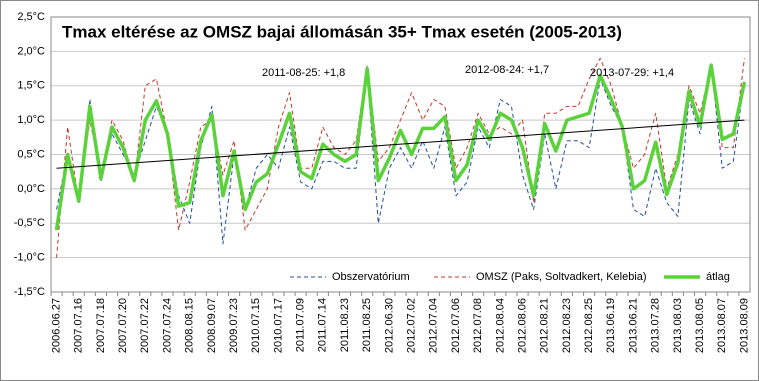 The width and height of the screenshot is (759, 381). What do you see at coordinates (434, 325) in the screenshot?
I see `x-tick-label: 2012.07.04` at bounding box center [434, 325].